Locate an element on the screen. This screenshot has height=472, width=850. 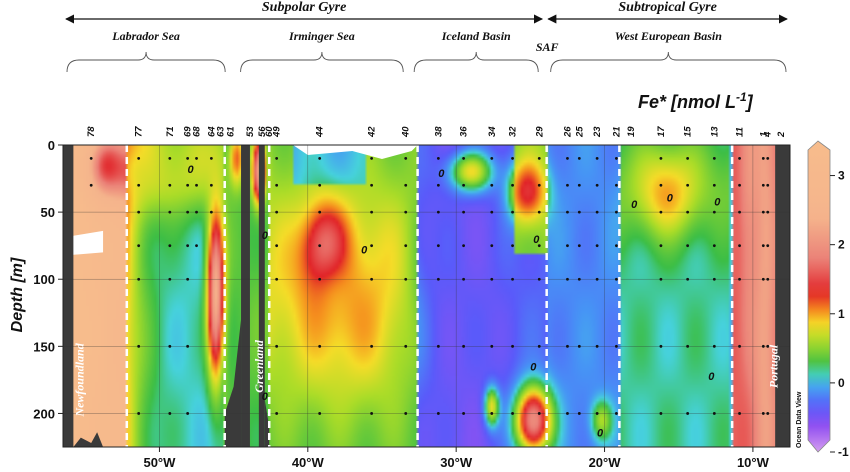
x-tick-label: 50°W is located at coordinates (159, 462).